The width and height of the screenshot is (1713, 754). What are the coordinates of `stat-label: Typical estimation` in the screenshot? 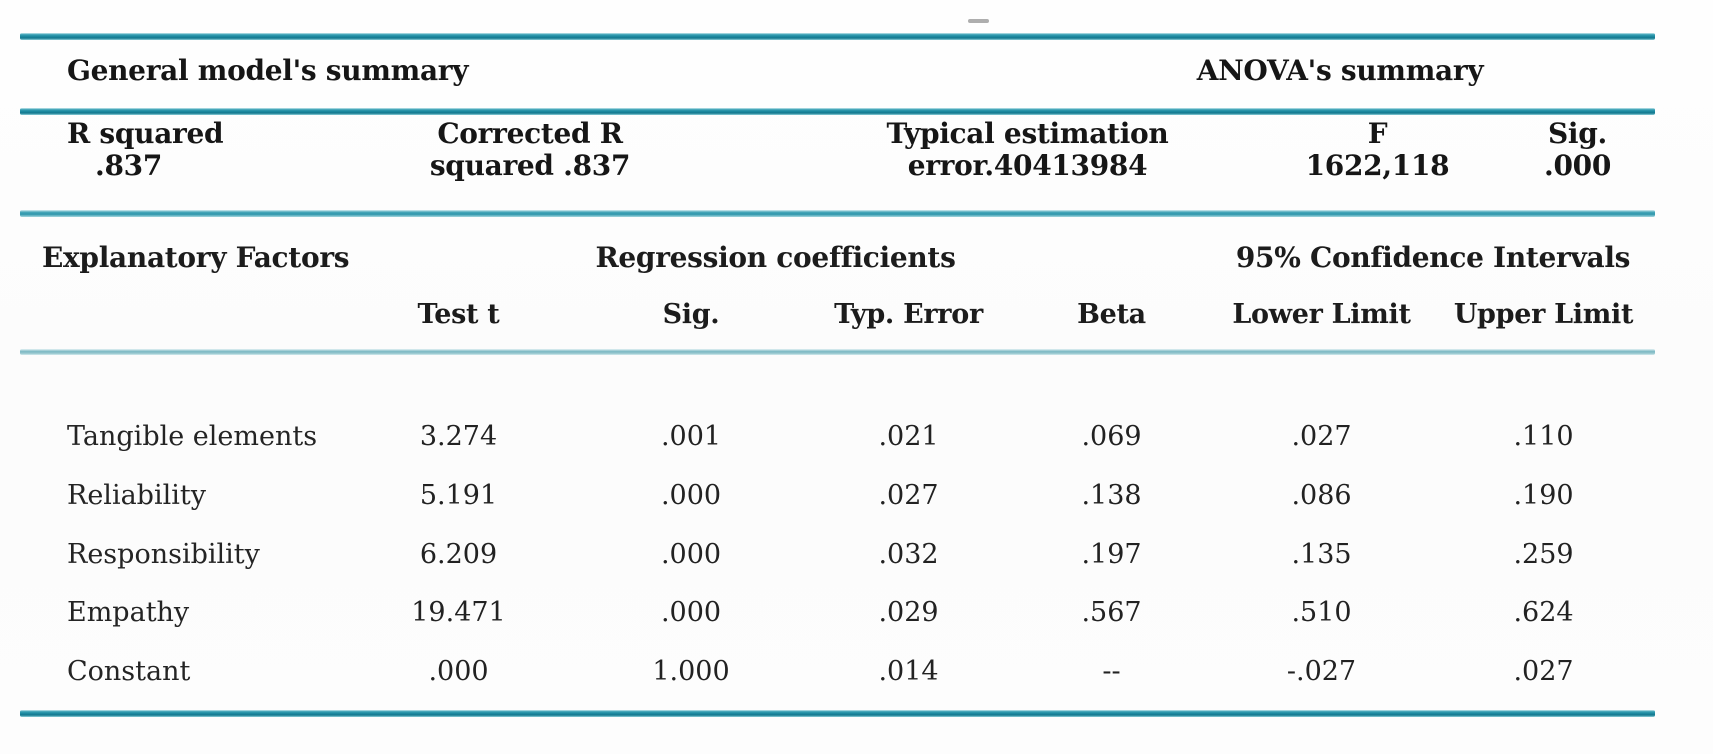 It's located at (1027, 133).